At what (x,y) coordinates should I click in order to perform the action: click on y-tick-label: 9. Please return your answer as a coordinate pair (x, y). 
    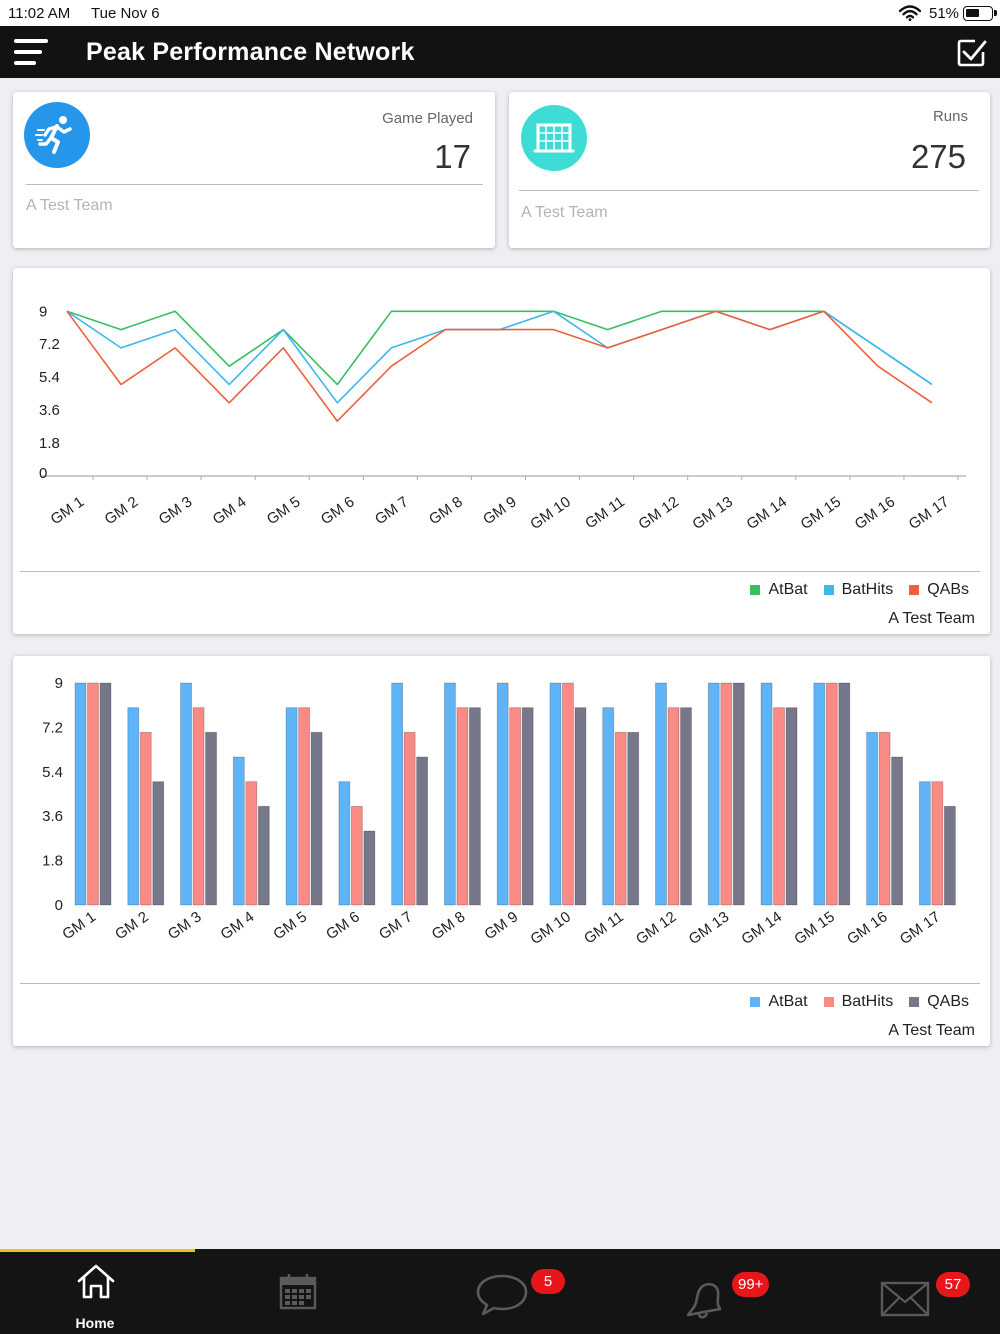
    Looking at the image, I should click on (43, 311).